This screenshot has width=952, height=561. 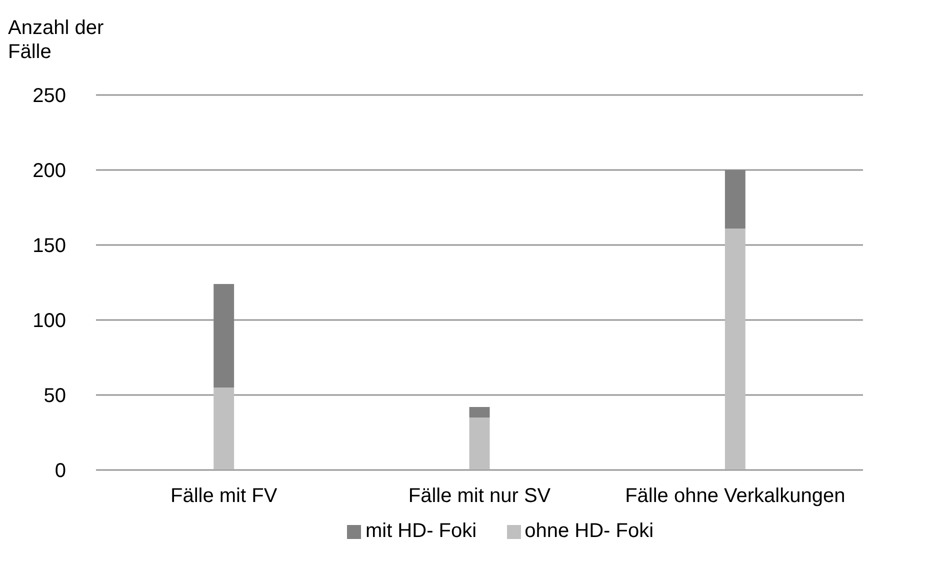 I want to click on legend-label: mit HD- Foki, so click(x=421, y=531).